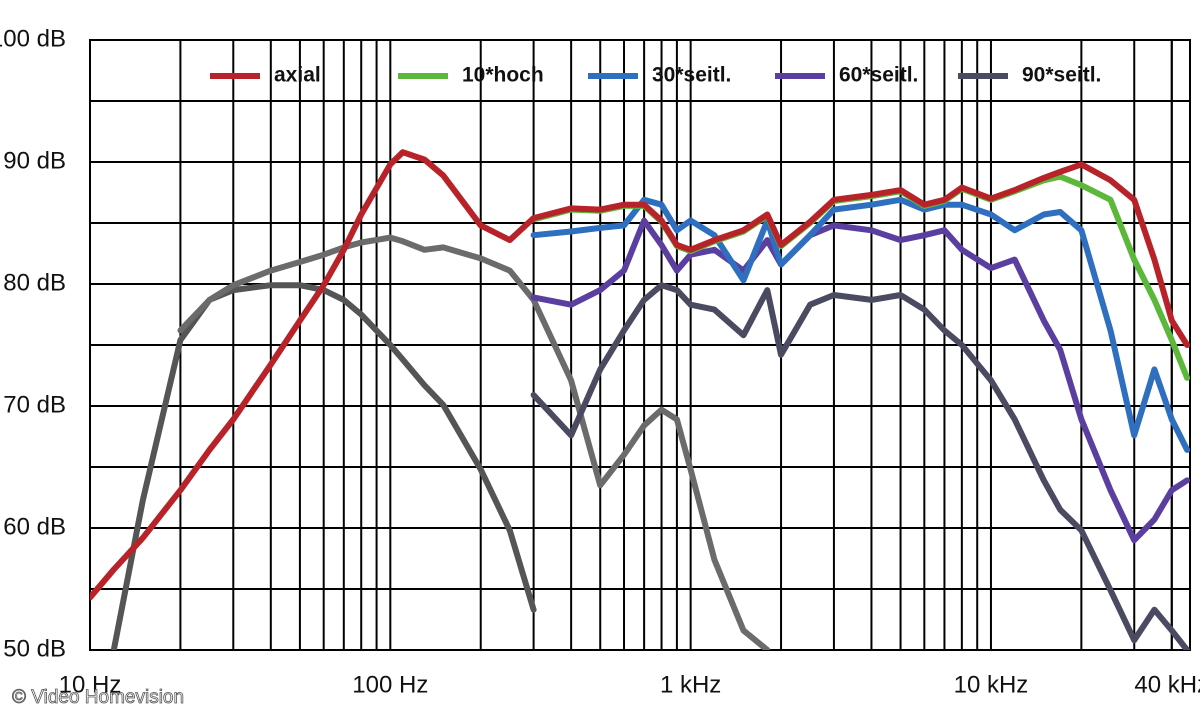 This screenshot has width=1200, height=720. I want to click on y-tick-label: 80 dB, so click(34, 282).